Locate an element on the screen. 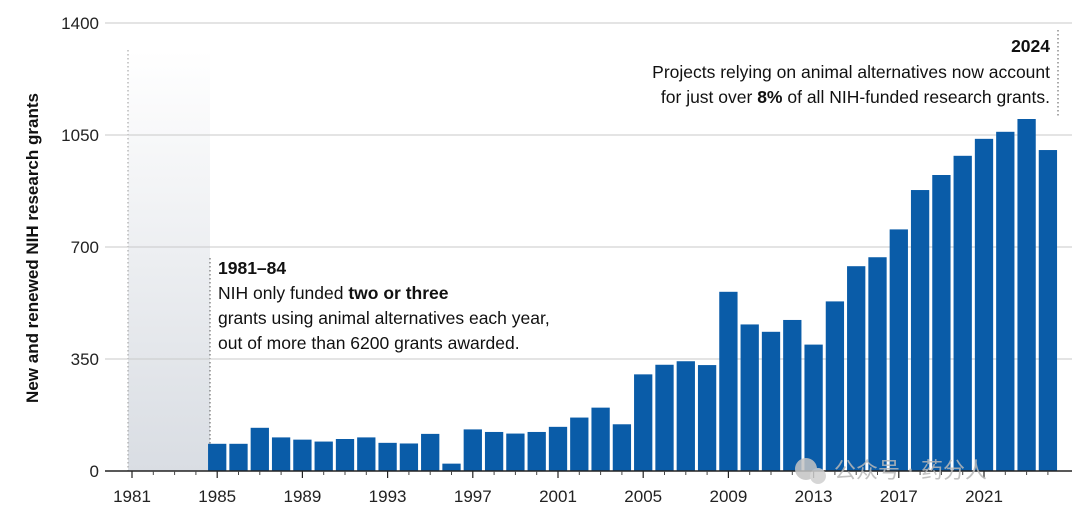 The height and width of the screenshot is (516, 1080). y-tick-label-350: 350 is located at coordinates (85, 359).